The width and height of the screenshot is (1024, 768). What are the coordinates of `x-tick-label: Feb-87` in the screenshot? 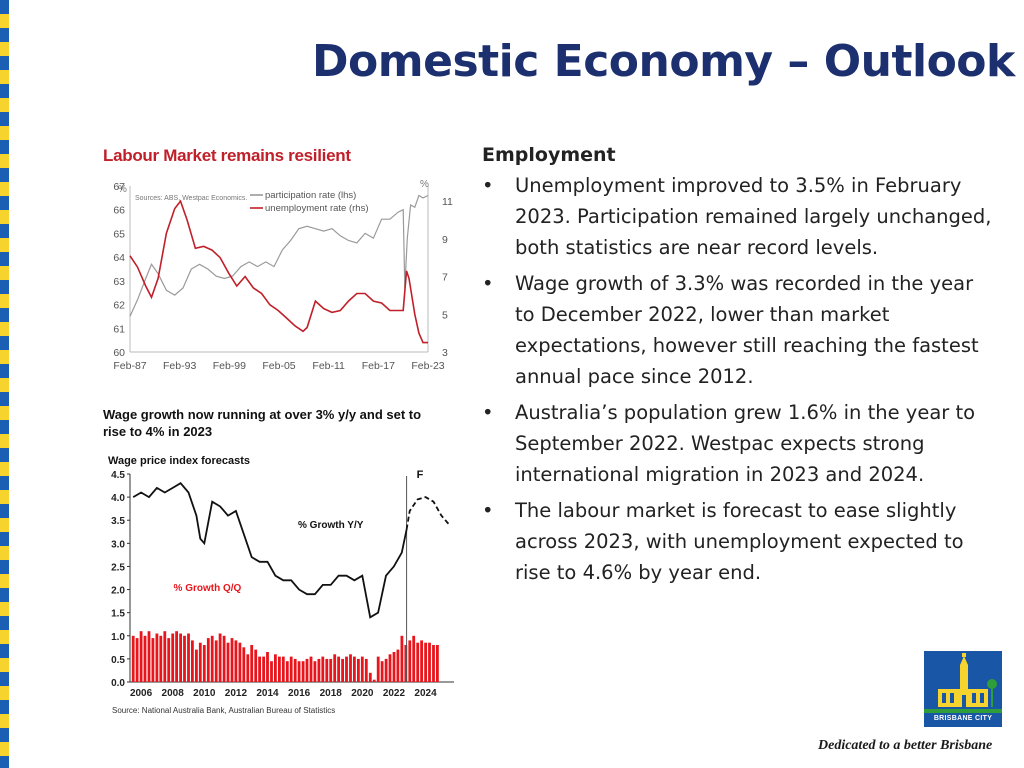 It's located at (129, 366).